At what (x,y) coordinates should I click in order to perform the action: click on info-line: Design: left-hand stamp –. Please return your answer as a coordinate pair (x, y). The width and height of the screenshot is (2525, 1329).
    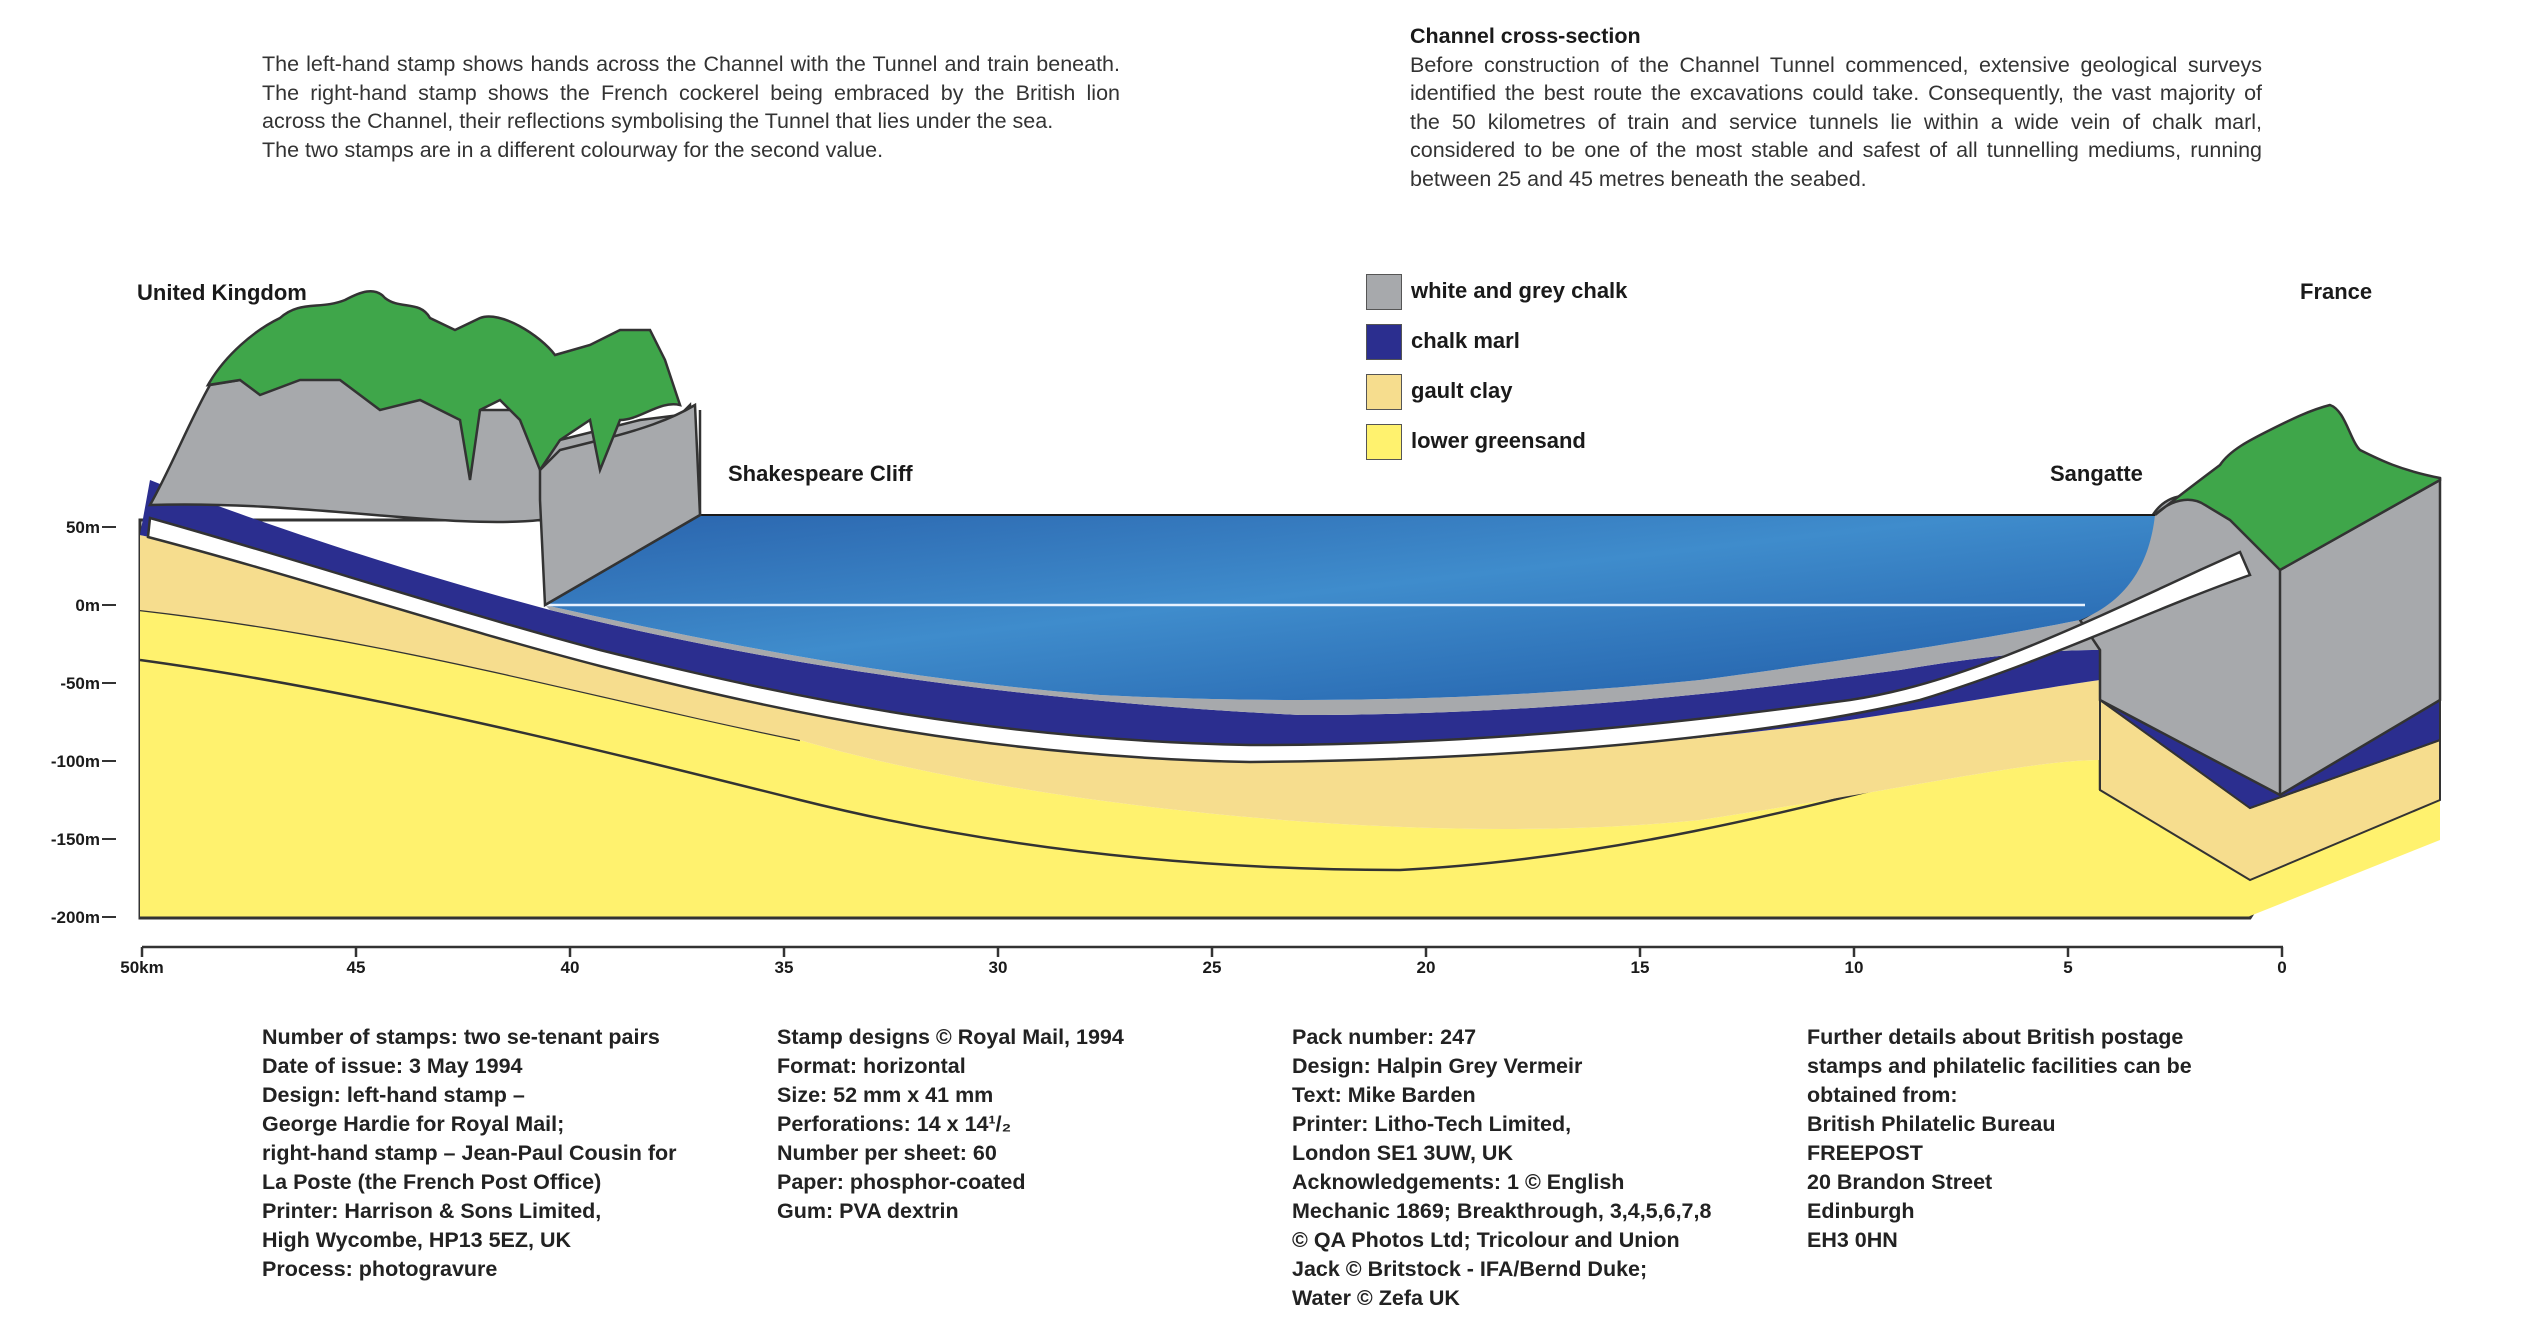
    Looking at the image, I should click on (393, 1095).